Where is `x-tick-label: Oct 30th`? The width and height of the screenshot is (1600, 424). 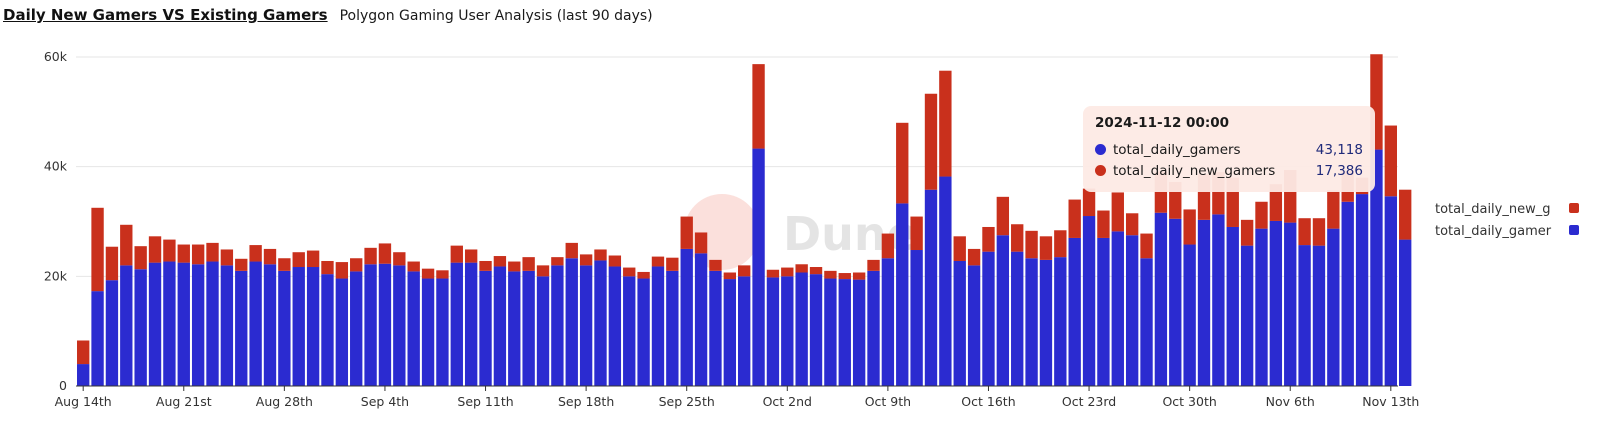 x-tick-label: Oct 30th is located at coordinates (1189, 401).